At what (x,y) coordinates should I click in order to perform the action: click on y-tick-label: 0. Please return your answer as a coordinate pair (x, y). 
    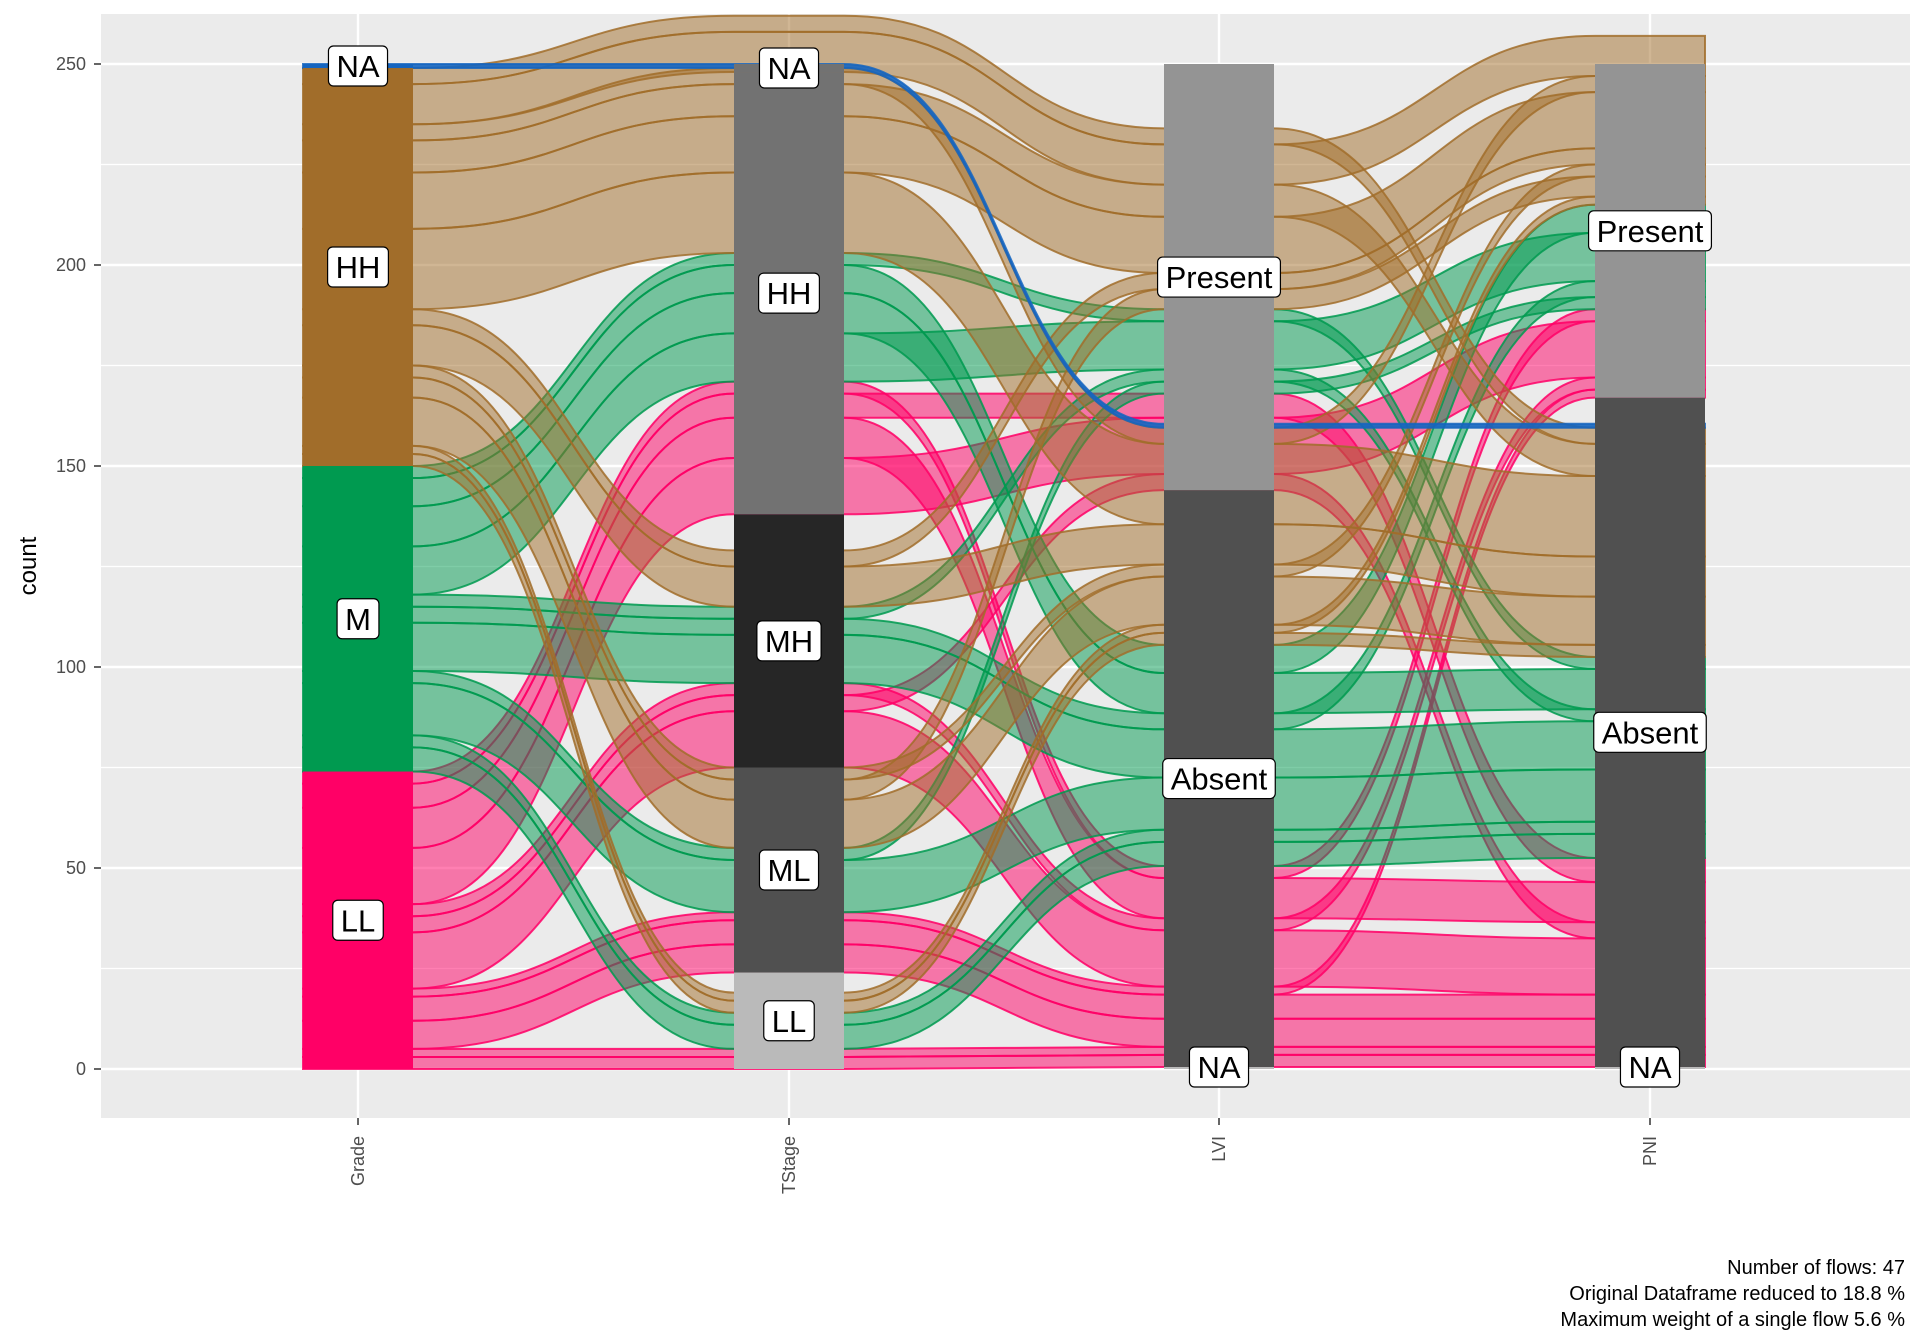
    Looking at the image, I should click on (81, 1069).